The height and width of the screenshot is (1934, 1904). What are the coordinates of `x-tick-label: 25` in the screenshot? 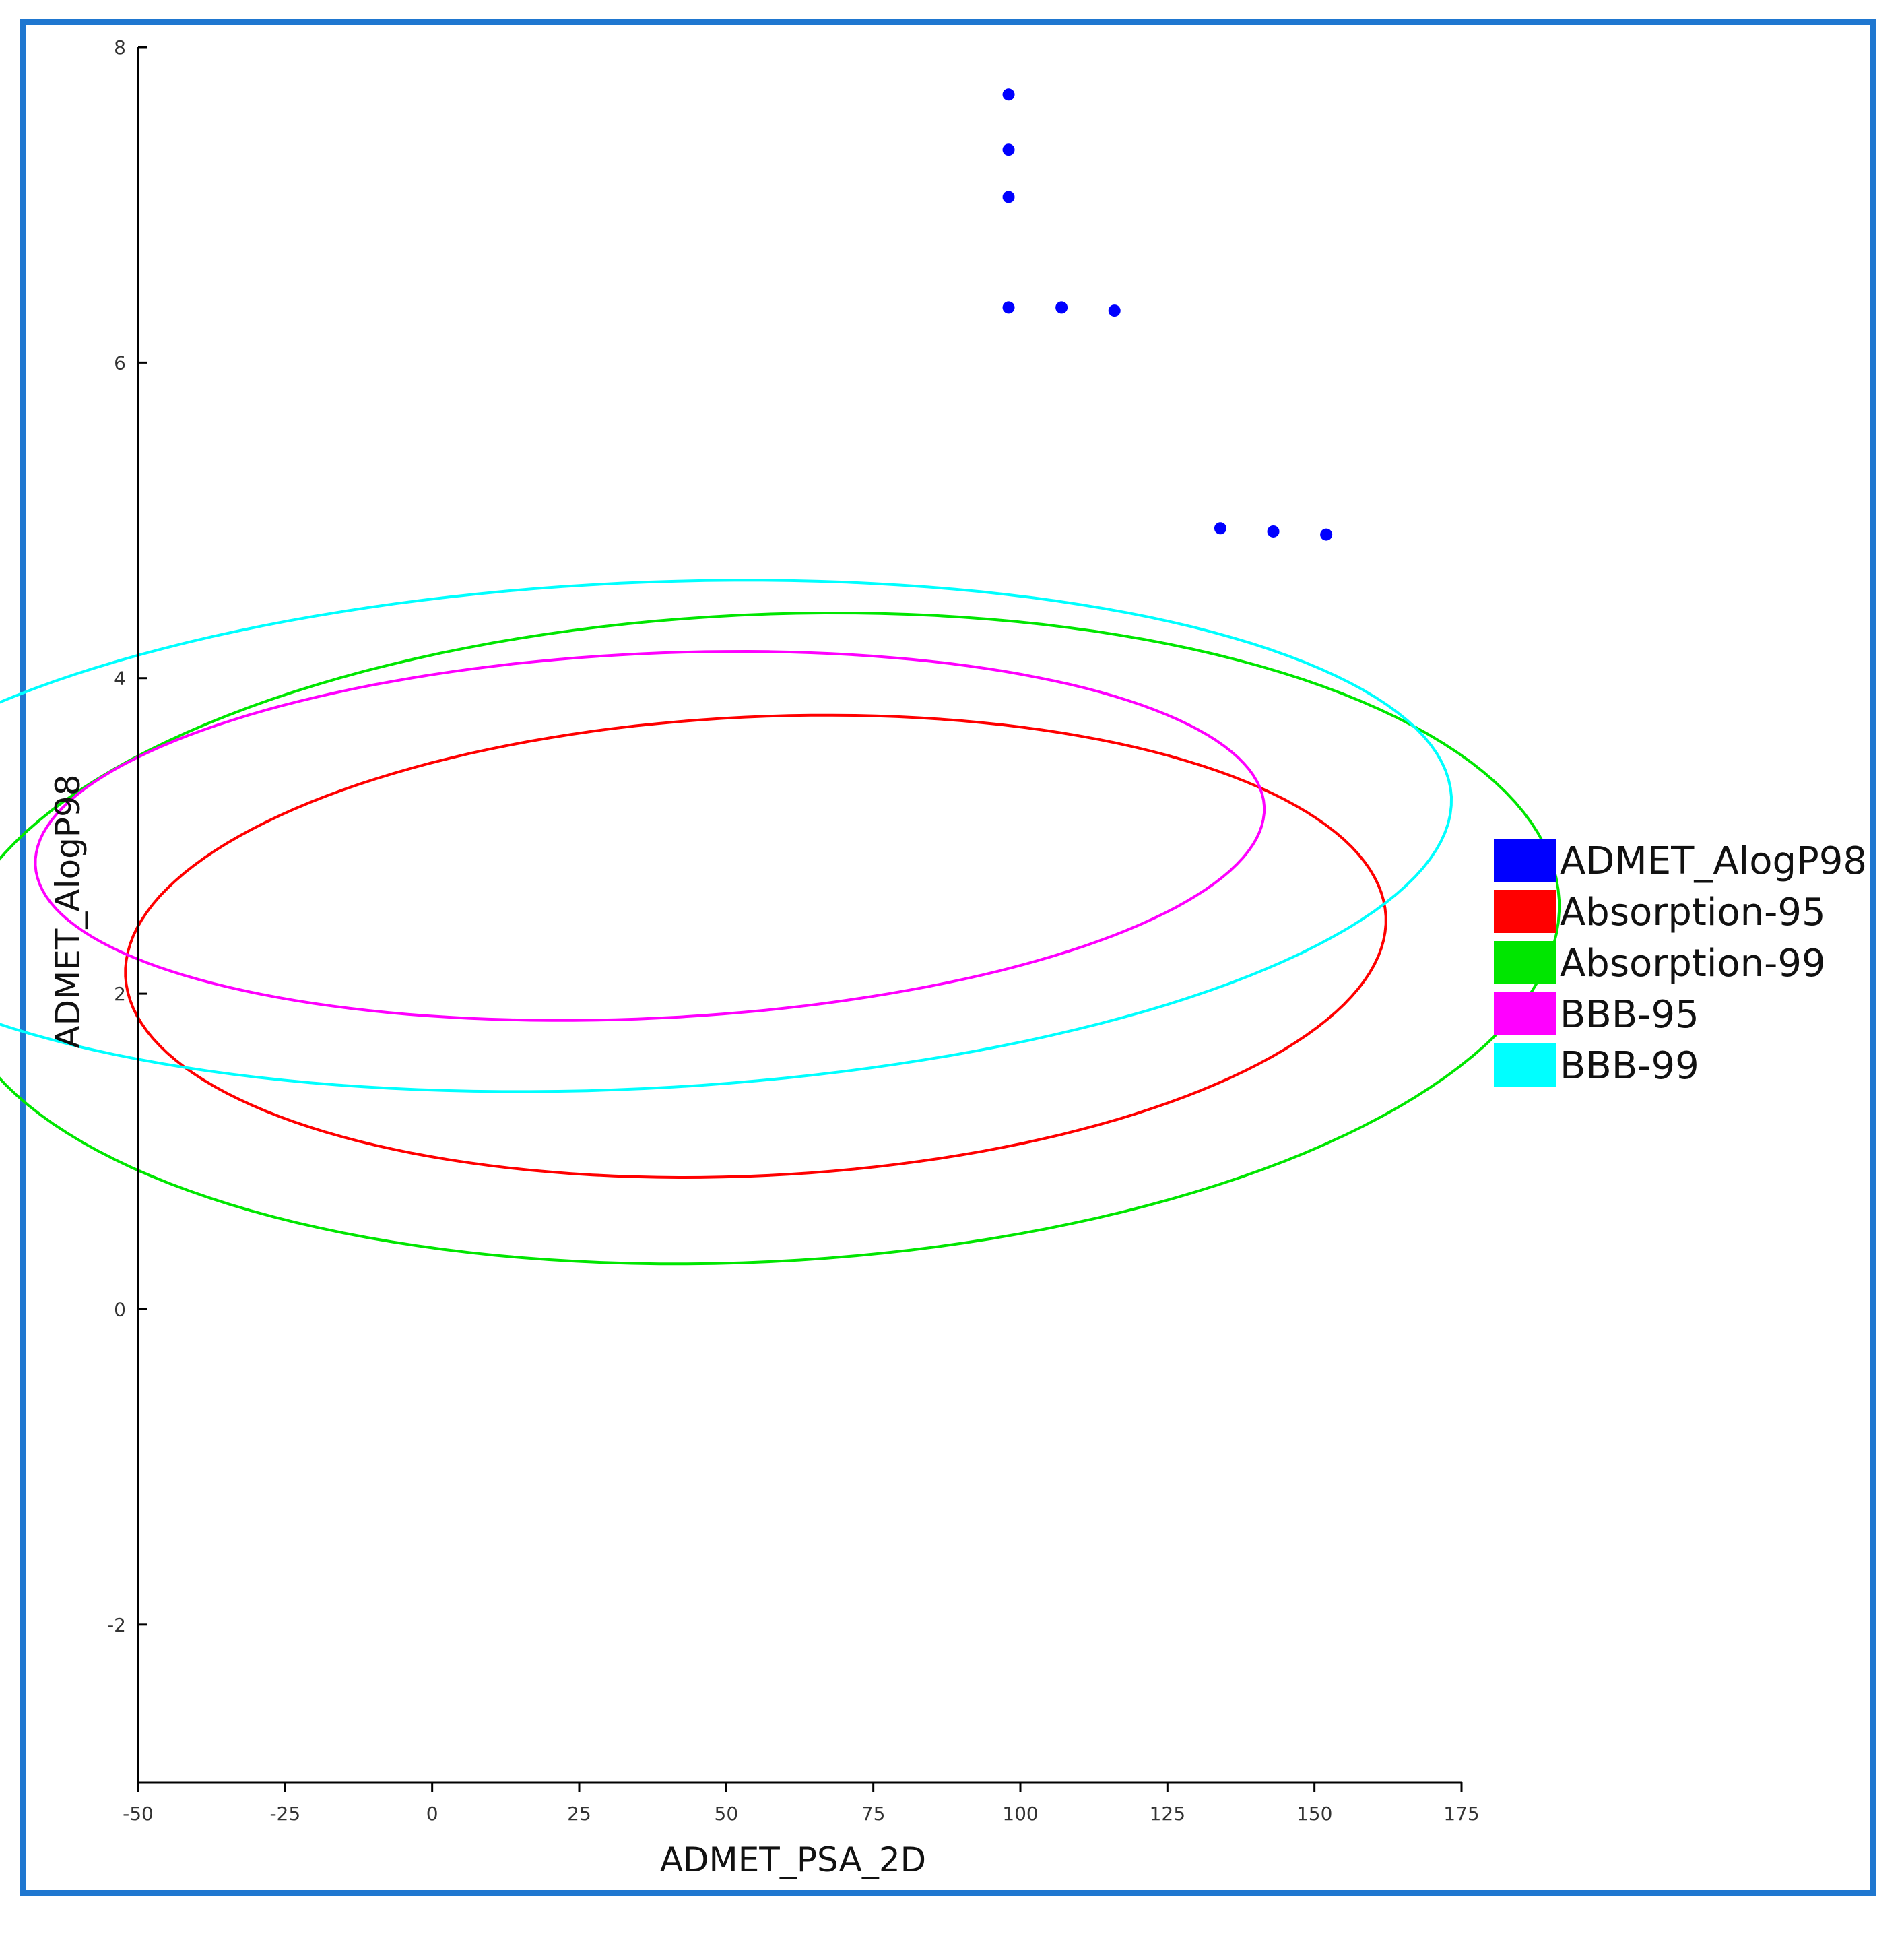 It's located at (579, 1814).